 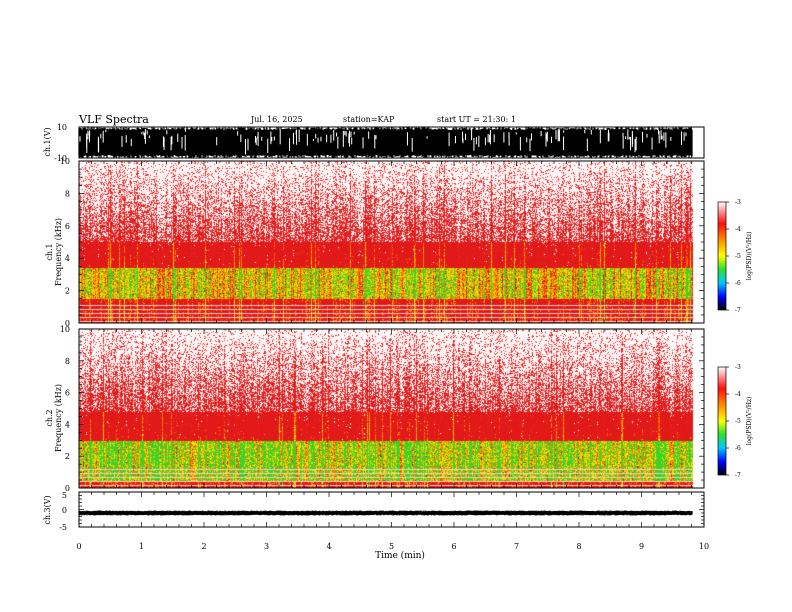 I want to click on ch3-waveform-line, so click(x=385, y=513).